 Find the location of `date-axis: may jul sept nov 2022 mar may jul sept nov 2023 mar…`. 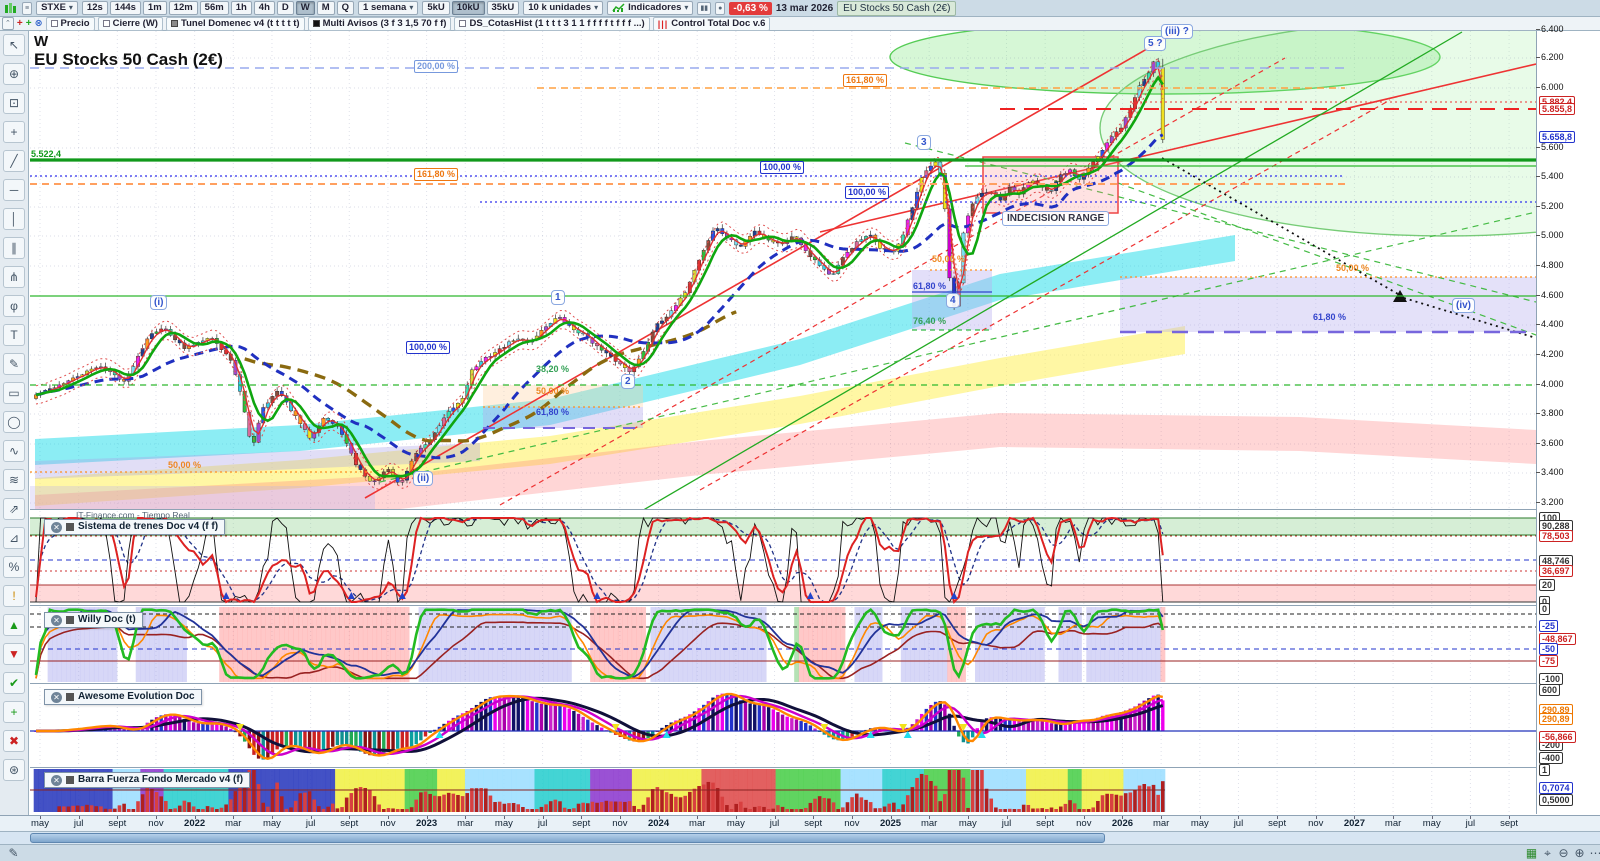

date-axis: may jul sept nov 2022 mar may jul sept nov 2023 mar… is located at coordinates (800, 823).